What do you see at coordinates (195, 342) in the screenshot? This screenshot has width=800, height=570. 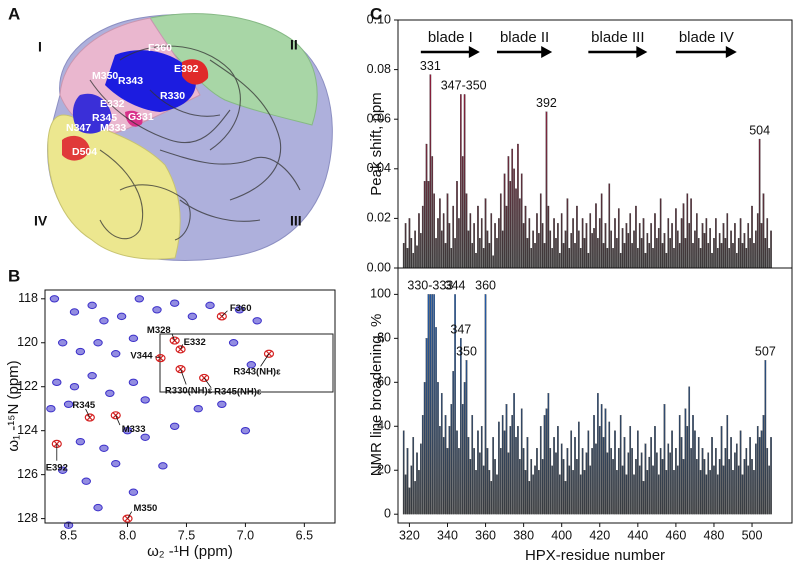 I see `peak-label: E332` at bounding box center [195, 342].